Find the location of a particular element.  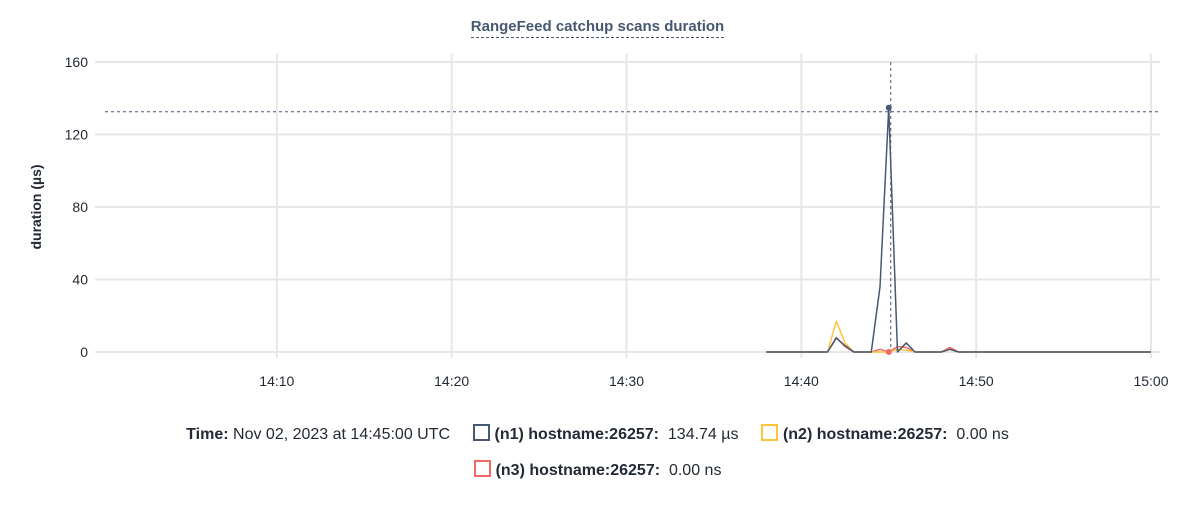

legend-item-n1: (n1) hostname:26257: 134.74 µs is located at coordinates (605, 434).